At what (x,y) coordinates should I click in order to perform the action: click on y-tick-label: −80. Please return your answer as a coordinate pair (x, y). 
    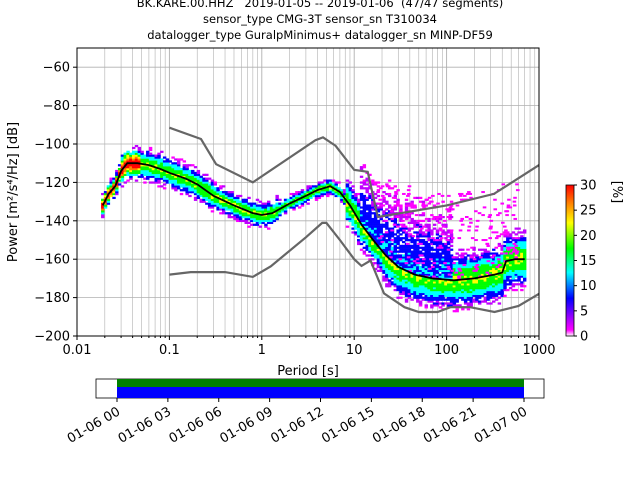
    Looking at the image, I should click on (56, 106).